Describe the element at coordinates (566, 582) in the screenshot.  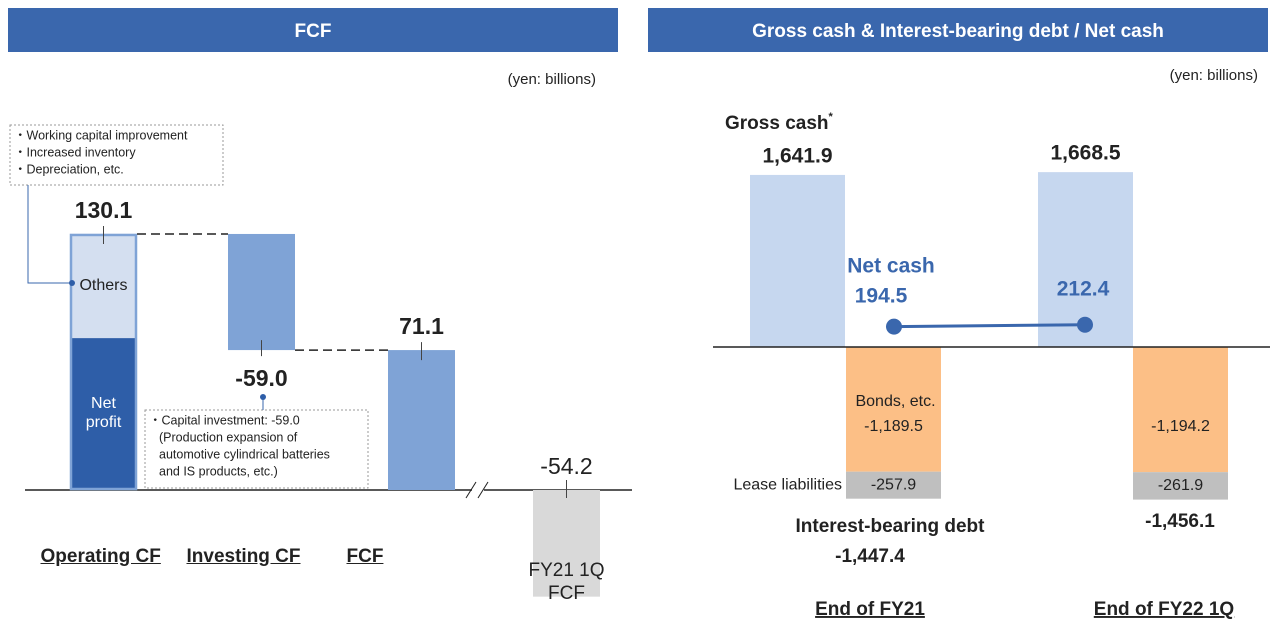
I see `x-tick-label: FY21 1Q FCF` at that location.